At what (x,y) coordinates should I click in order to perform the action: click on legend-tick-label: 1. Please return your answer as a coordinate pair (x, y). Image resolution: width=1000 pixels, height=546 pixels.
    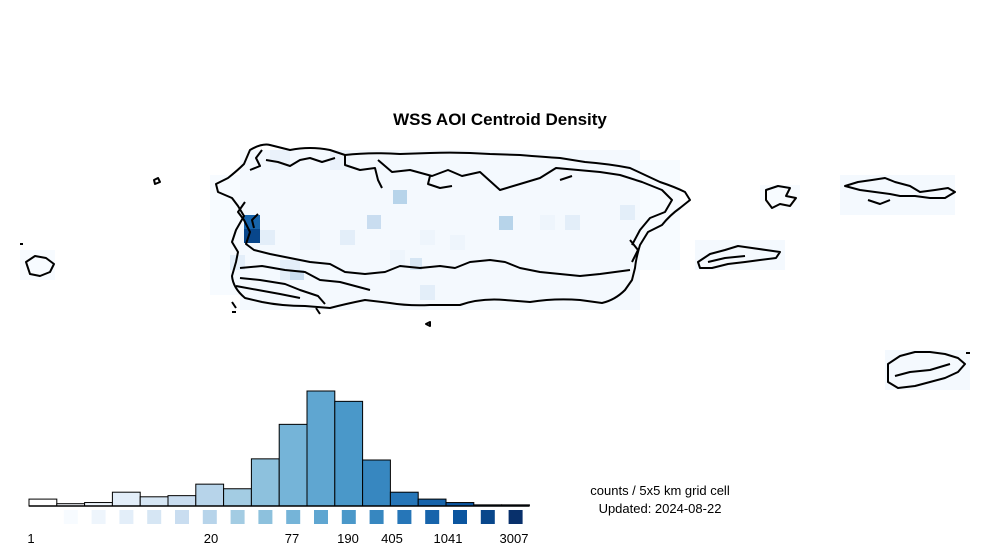
    Looking at the image, I should click on (31, 538).